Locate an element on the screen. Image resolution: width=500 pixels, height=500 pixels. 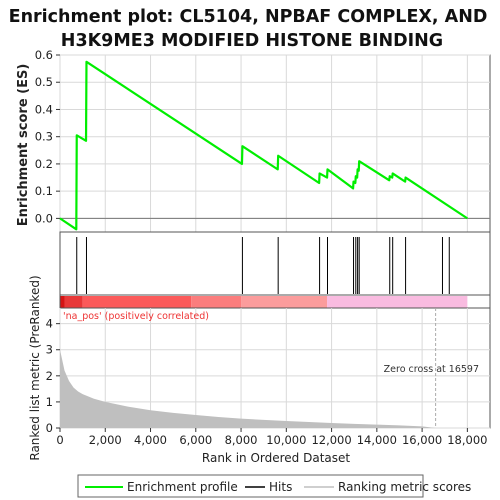
es-y-tick-label-5: 0.5 is located at coordinates (44, 82).